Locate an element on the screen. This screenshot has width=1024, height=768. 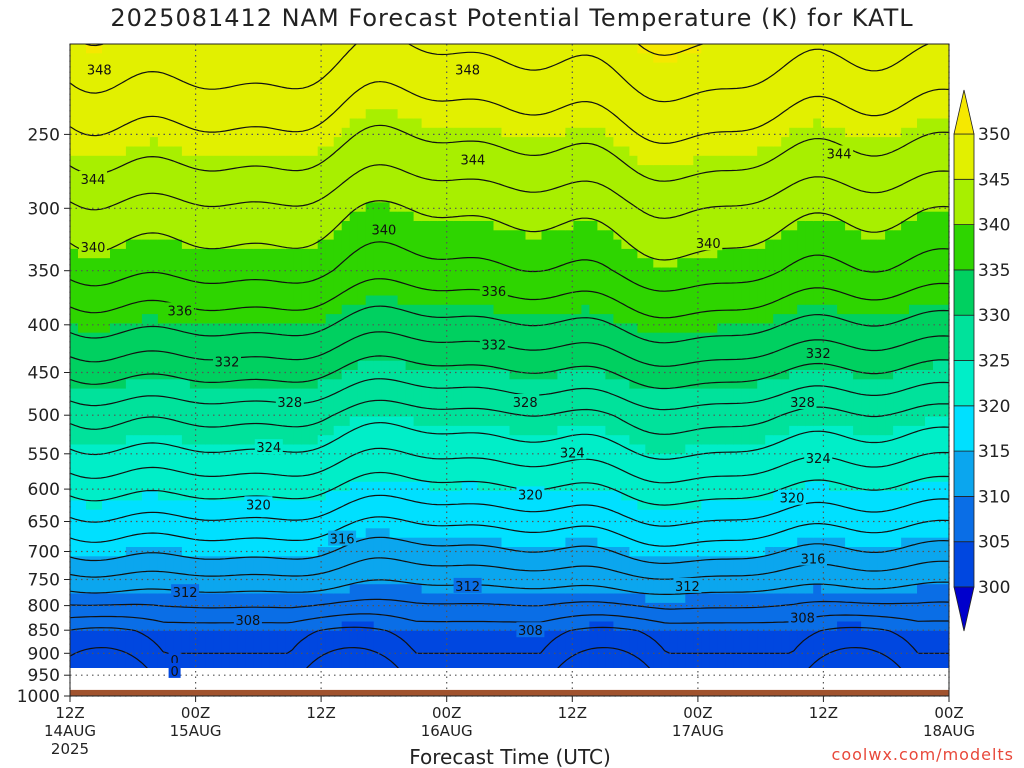
colorbar-band is located at coordinates (964, 337).